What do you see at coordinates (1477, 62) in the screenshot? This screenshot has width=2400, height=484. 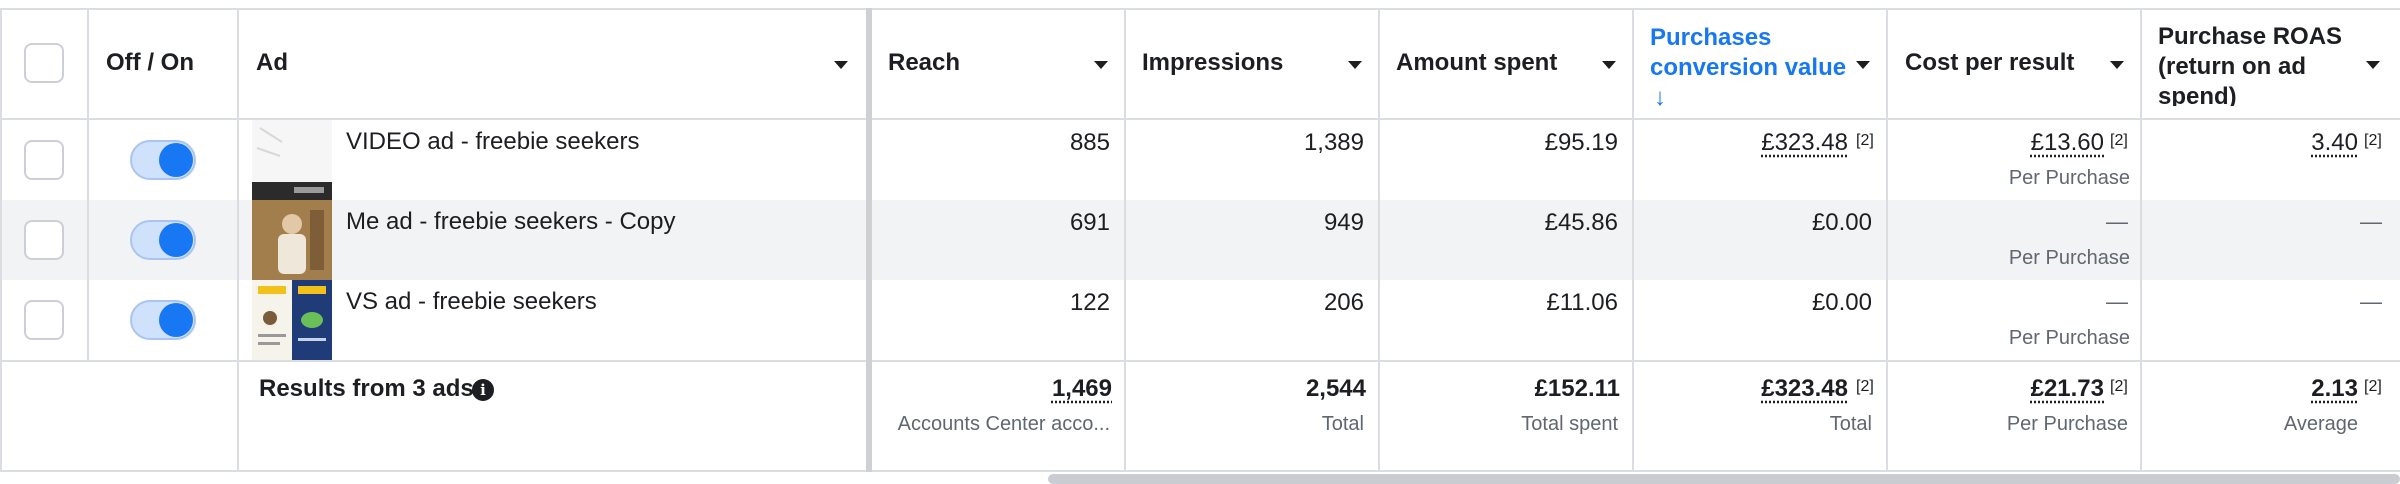 I see `header-amount-spent: Amount spent` at bounding box center [1477, 62].